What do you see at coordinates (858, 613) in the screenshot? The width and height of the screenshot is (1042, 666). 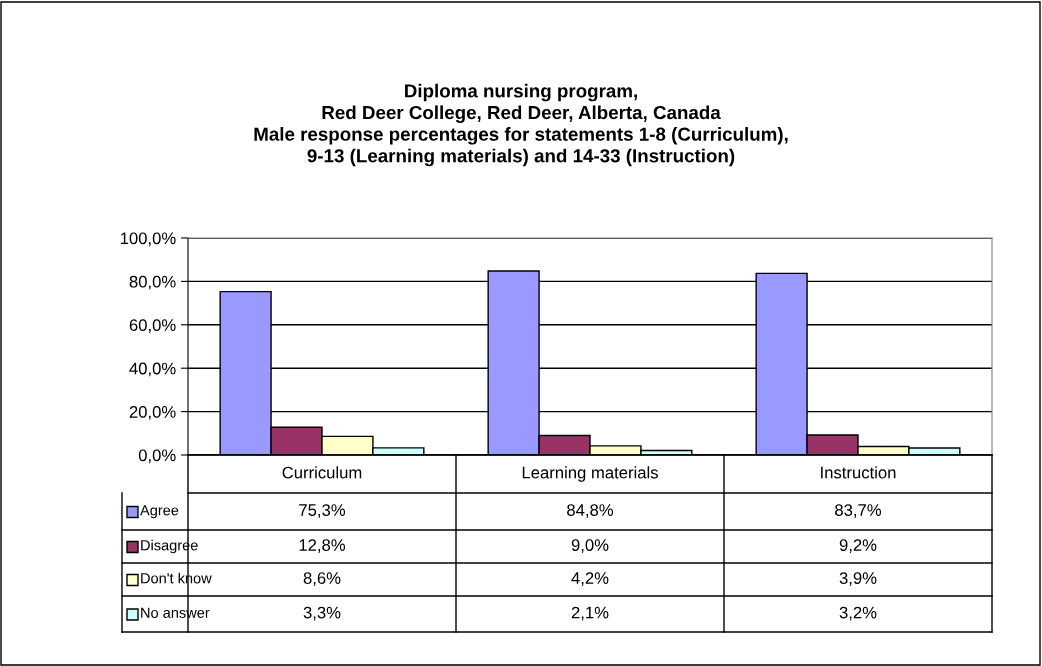 I see `data-label: 3,2%` at bounding box center [858, 613].